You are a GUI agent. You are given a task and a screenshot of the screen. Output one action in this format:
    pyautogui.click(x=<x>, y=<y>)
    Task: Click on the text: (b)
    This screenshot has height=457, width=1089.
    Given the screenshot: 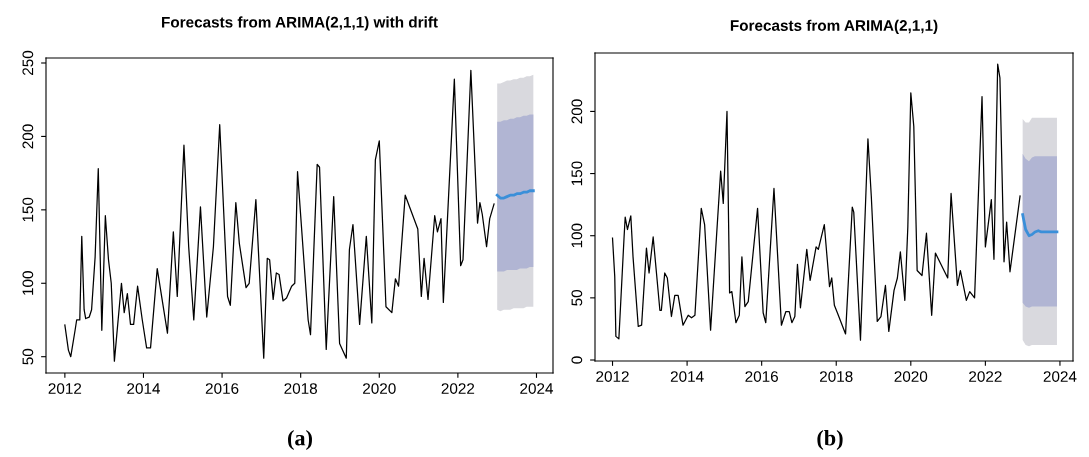 What is the action you would take?
    pyautogui.click(x=830, y=440)
    